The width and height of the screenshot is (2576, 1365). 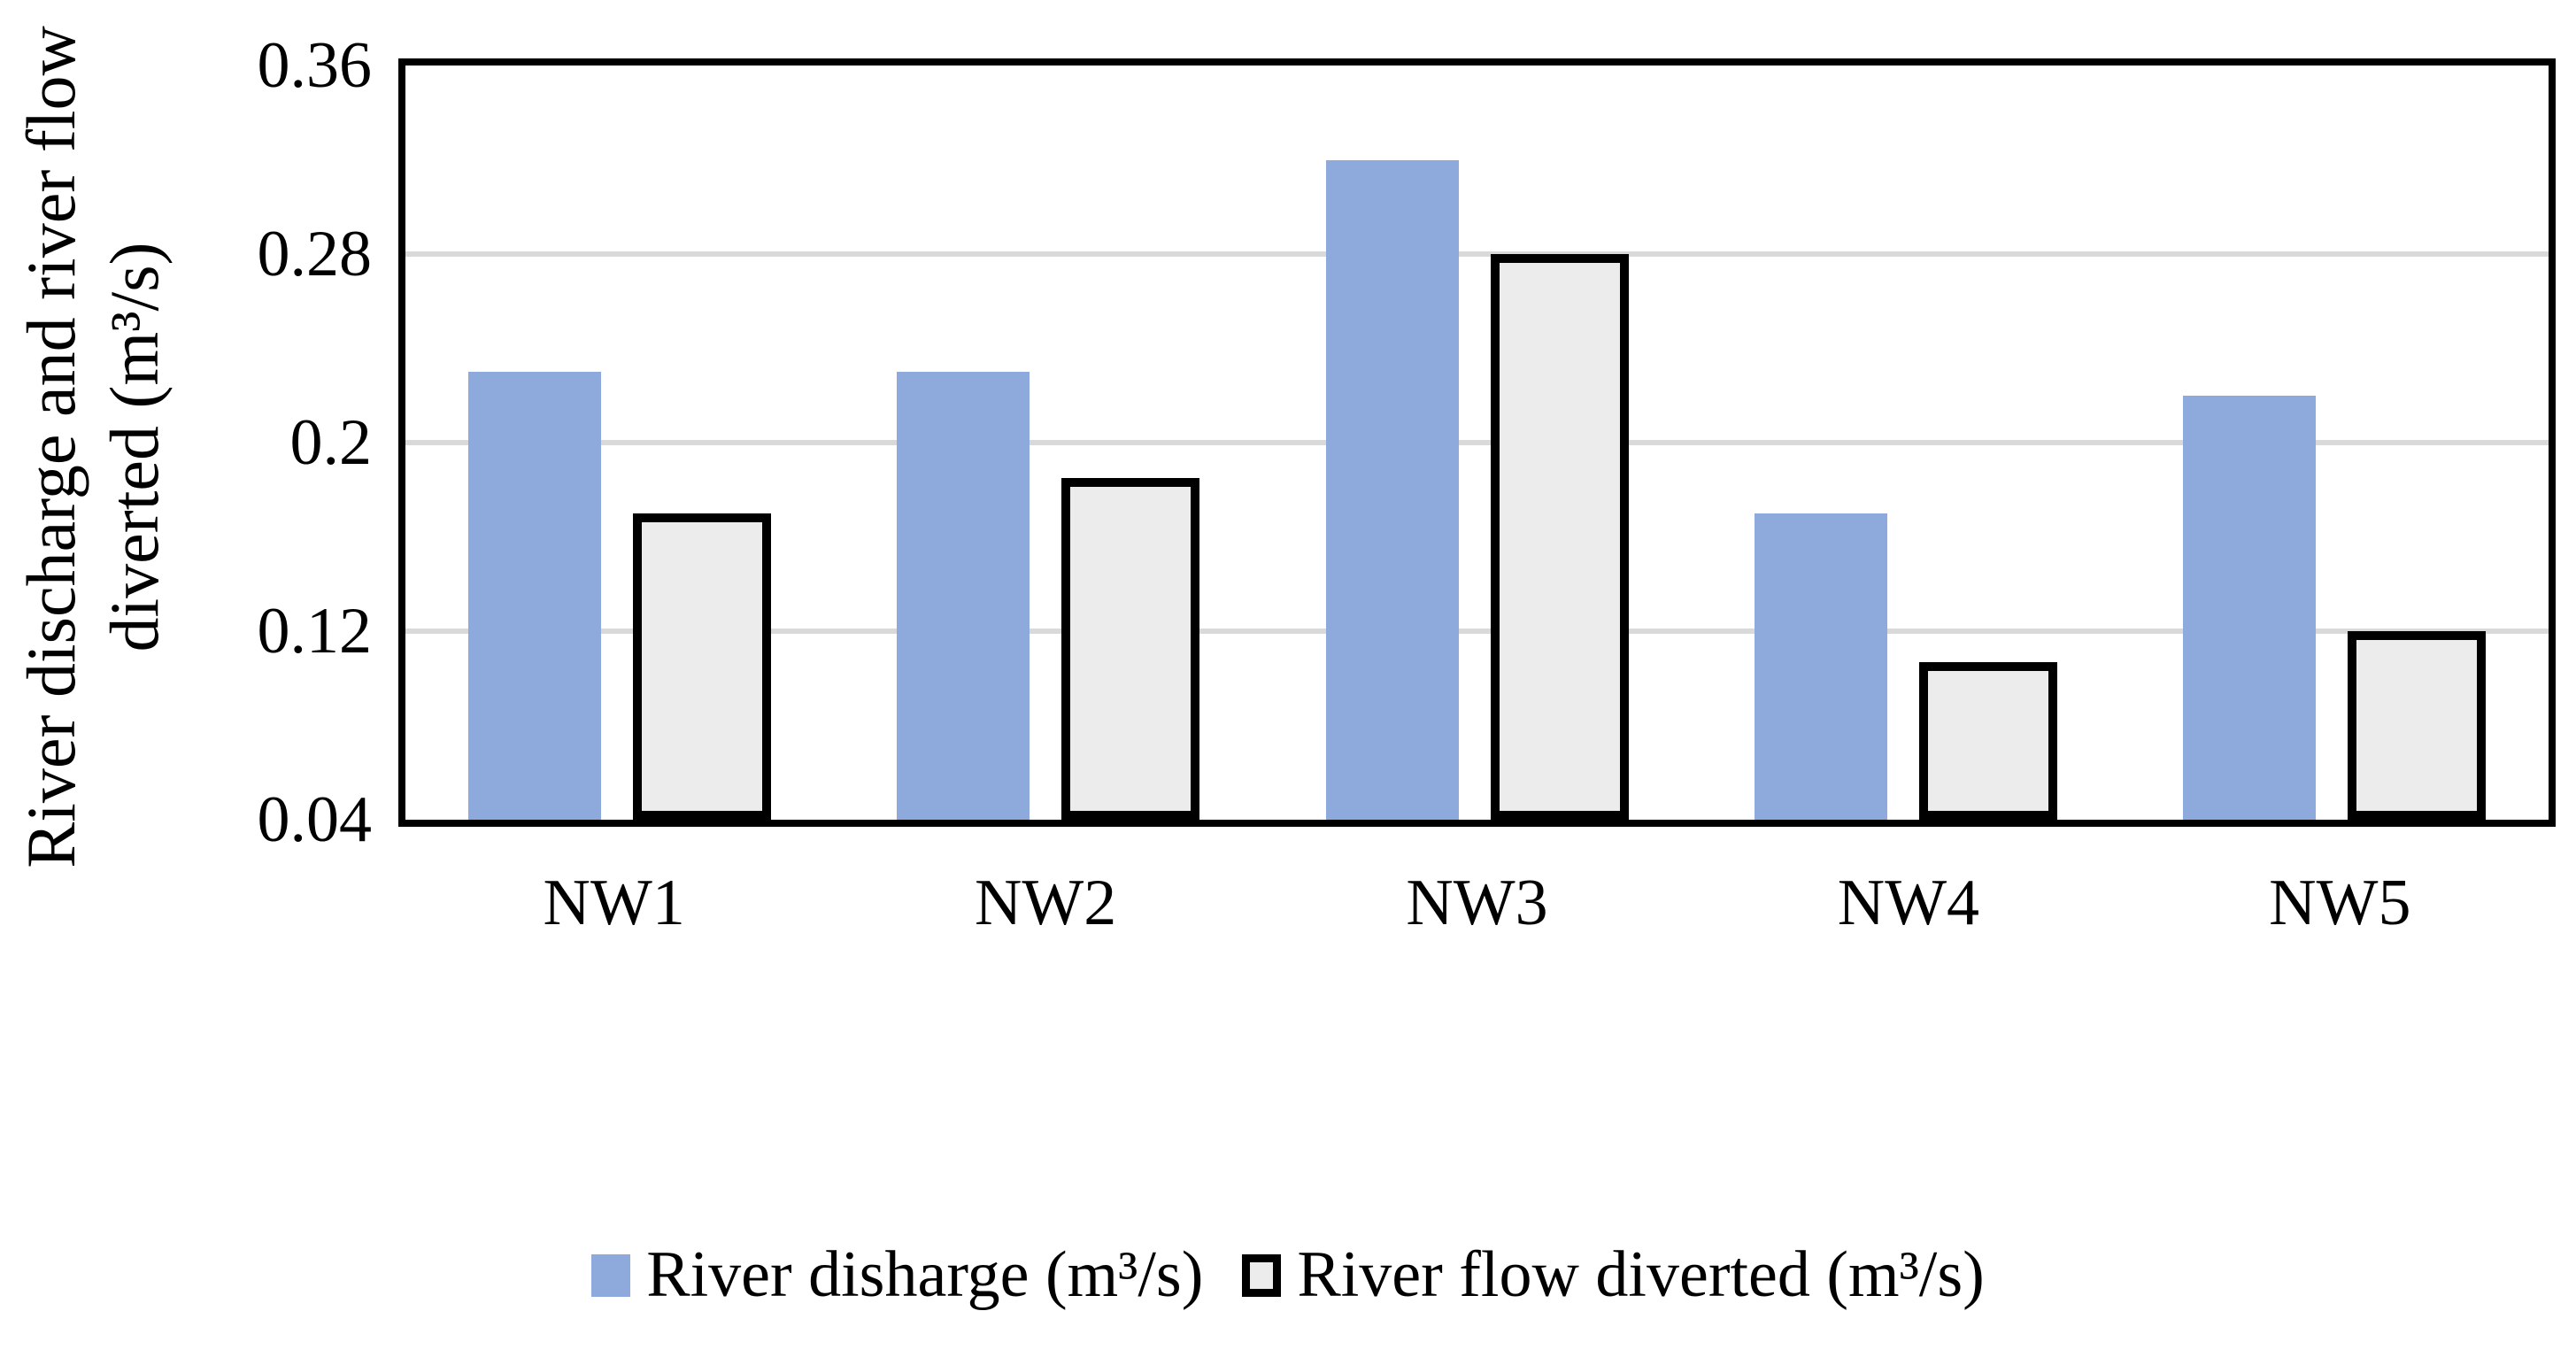 I want to click on x-label-nw3: NW3, so click(x=1477, y=903).